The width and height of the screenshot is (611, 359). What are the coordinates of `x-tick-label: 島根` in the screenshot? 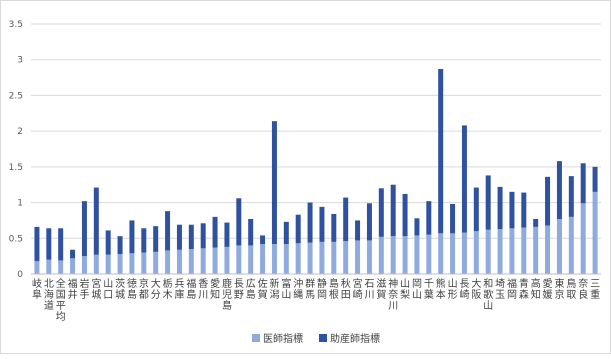 It's located at (334, 289).